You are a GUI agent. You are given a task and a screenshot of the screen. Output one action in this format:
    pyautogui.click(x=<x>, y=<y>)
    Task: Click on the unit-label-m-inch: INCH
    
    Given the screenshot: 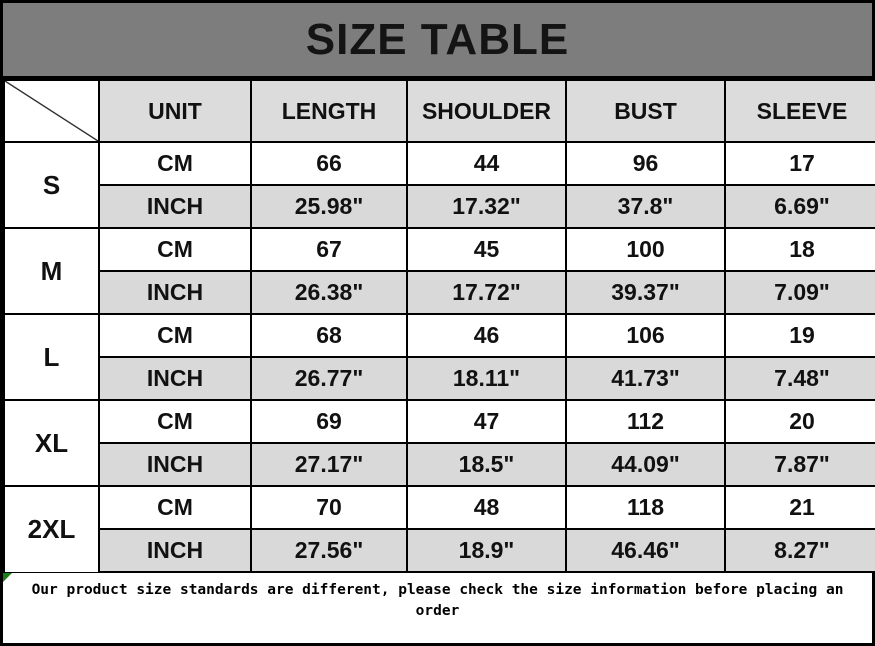 What is the action you would take?
    pyautogui.click(x=175, y=292)
    